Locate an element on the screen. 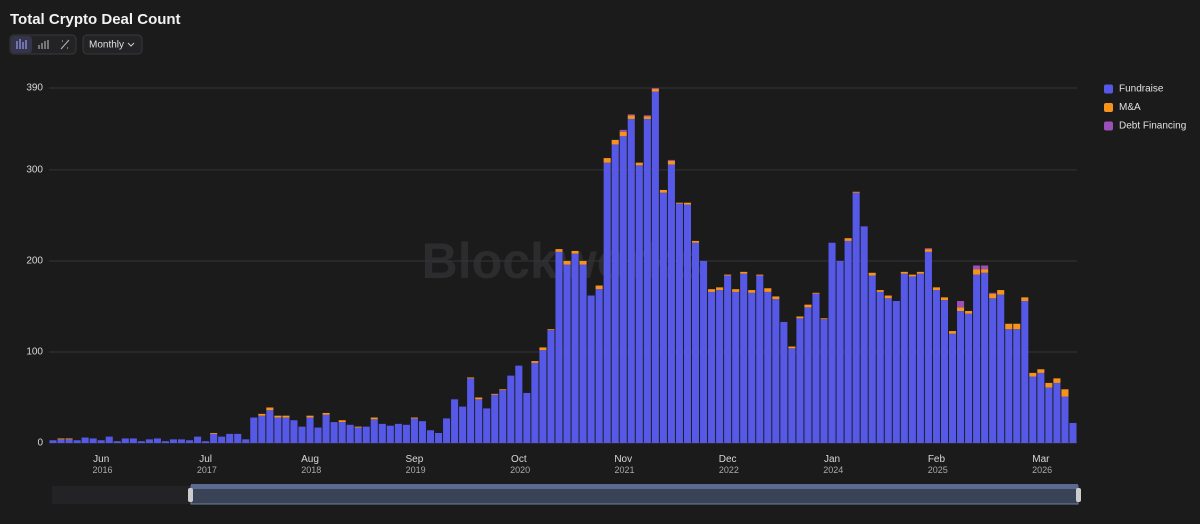 This screenshot has height=524, width=1200. navigator-handle-left is located at coordinates (190, 495).